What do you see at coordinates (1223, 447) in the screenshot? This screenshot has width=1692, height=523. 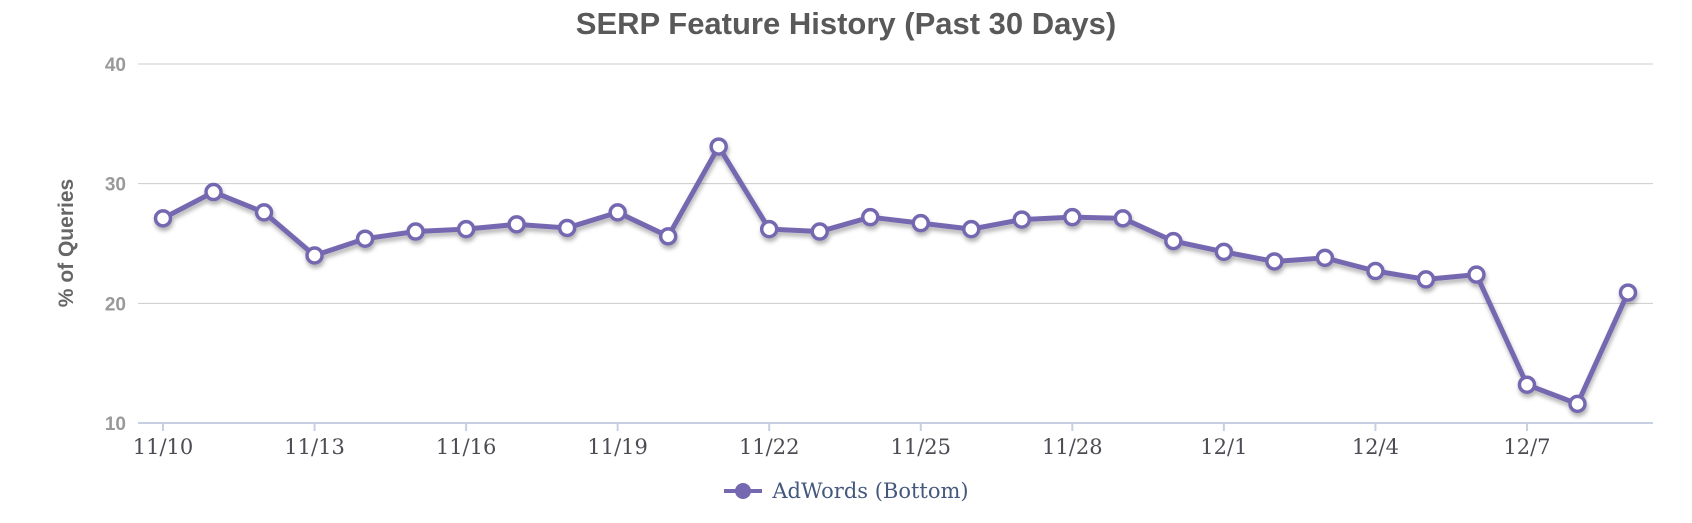 I see `x-tick-label: 12/1` at bounding box center [1223, 447].